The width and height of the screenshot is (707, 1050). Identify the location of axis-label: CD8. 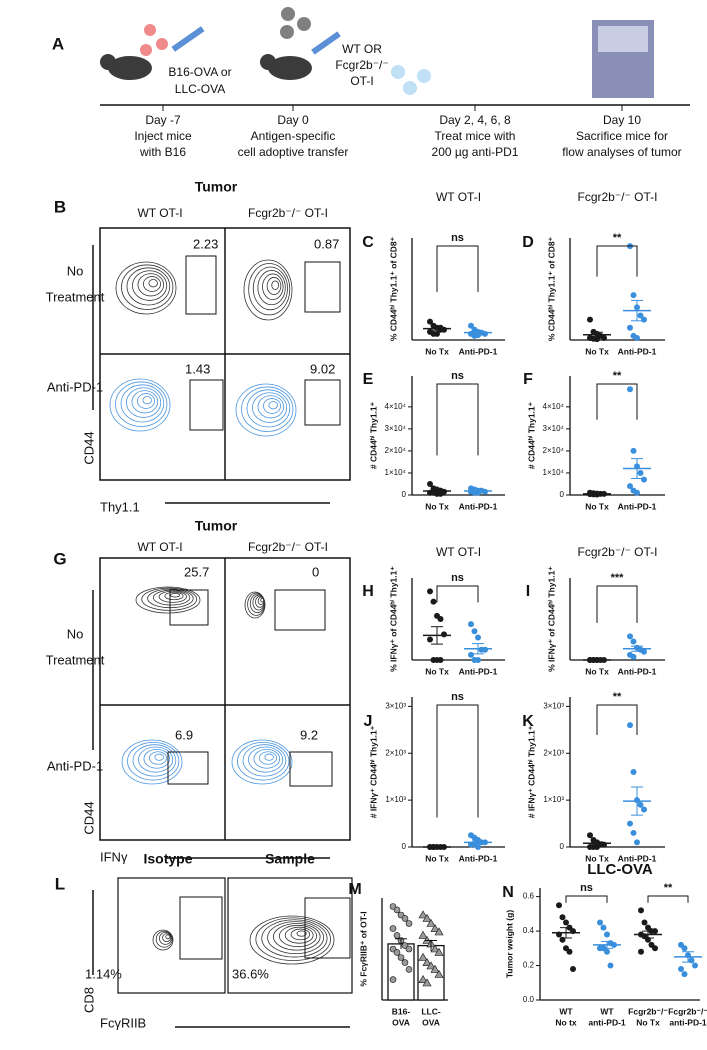
(88, 1000).